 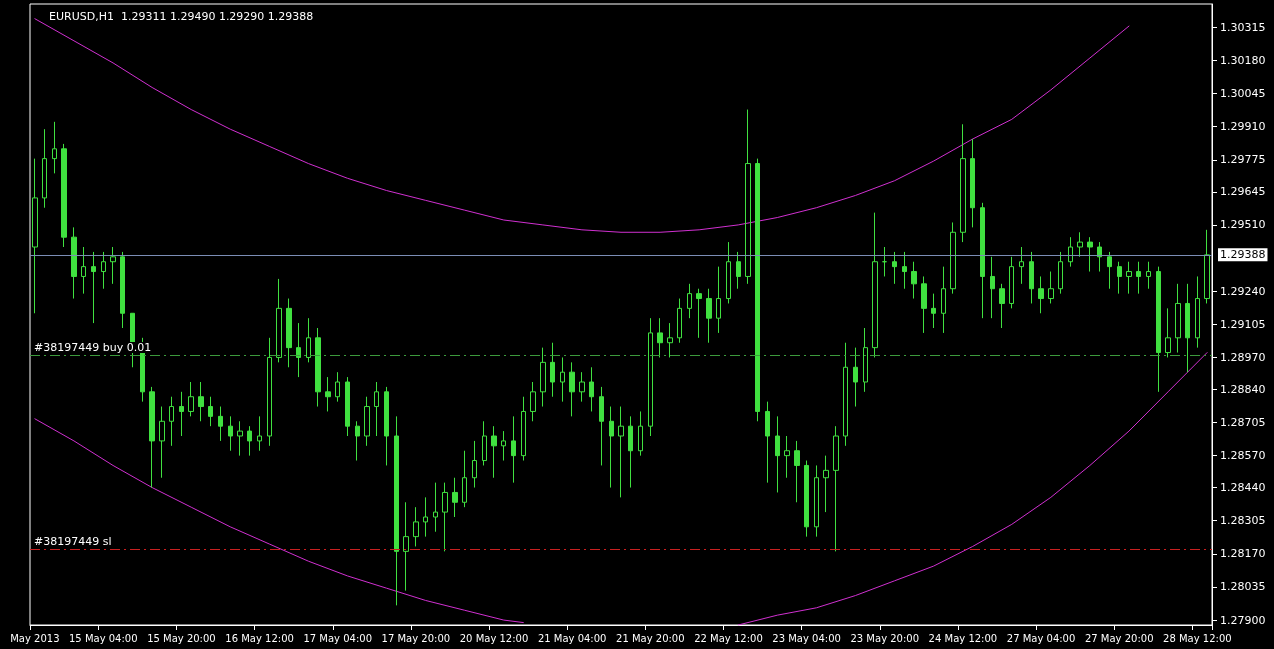 What do you see at coordinates (181, 16) in the screenshot?
I see `text: EURUSD,H1 1.29311 1.29490 1.29290 1.29388` at bounding box center [181, 16].